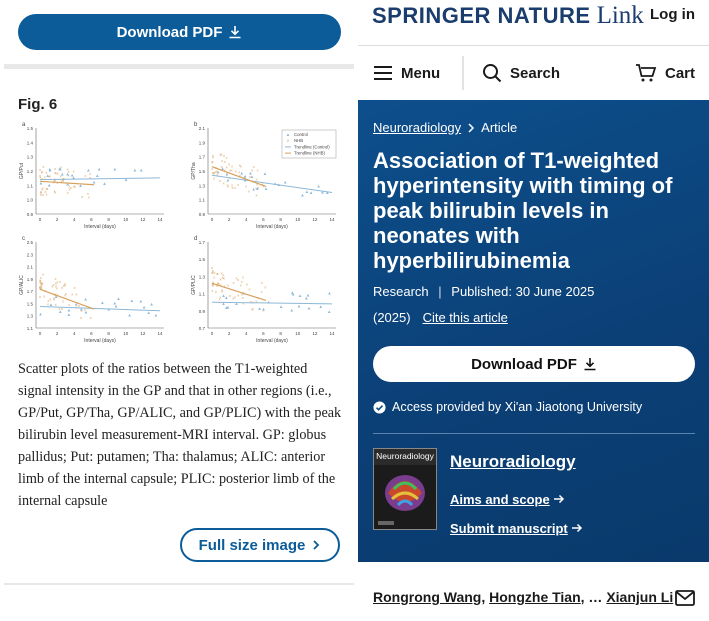 Image resolution: width=709 pixels, height=621 pixels. What do you see at coordinates (406, 73) in the screenshot?
I see `menu-button: Menu` at bounding box center [406, 73].